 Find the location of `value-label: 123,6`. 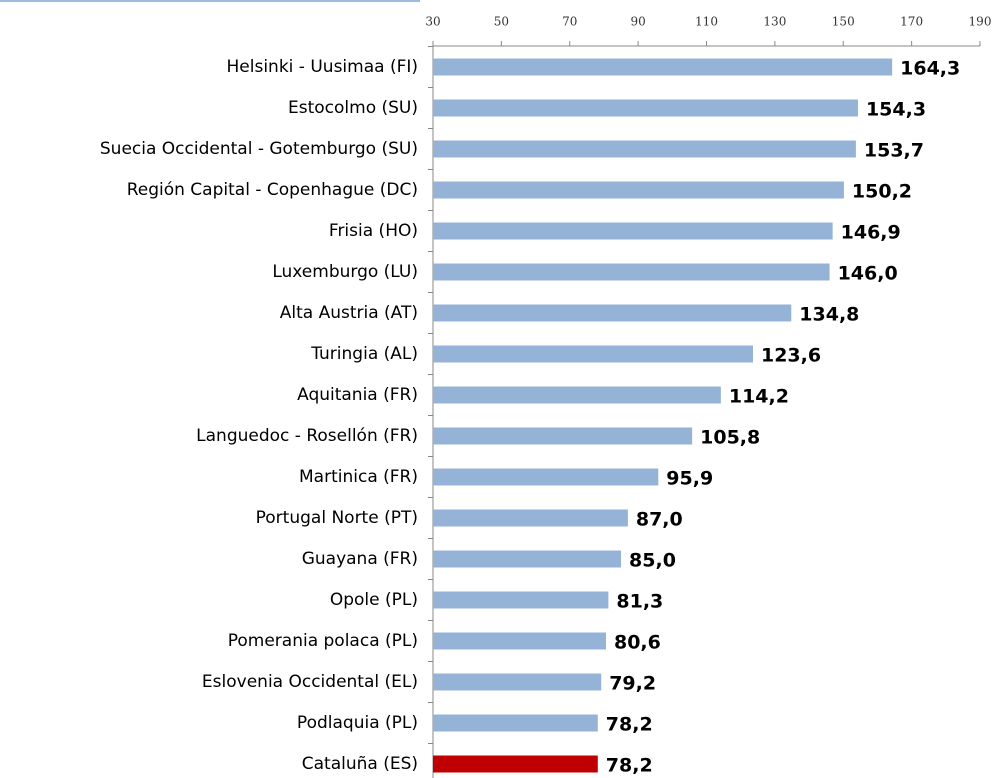

value-label: 123,6 is located at coordinates (791, 356).